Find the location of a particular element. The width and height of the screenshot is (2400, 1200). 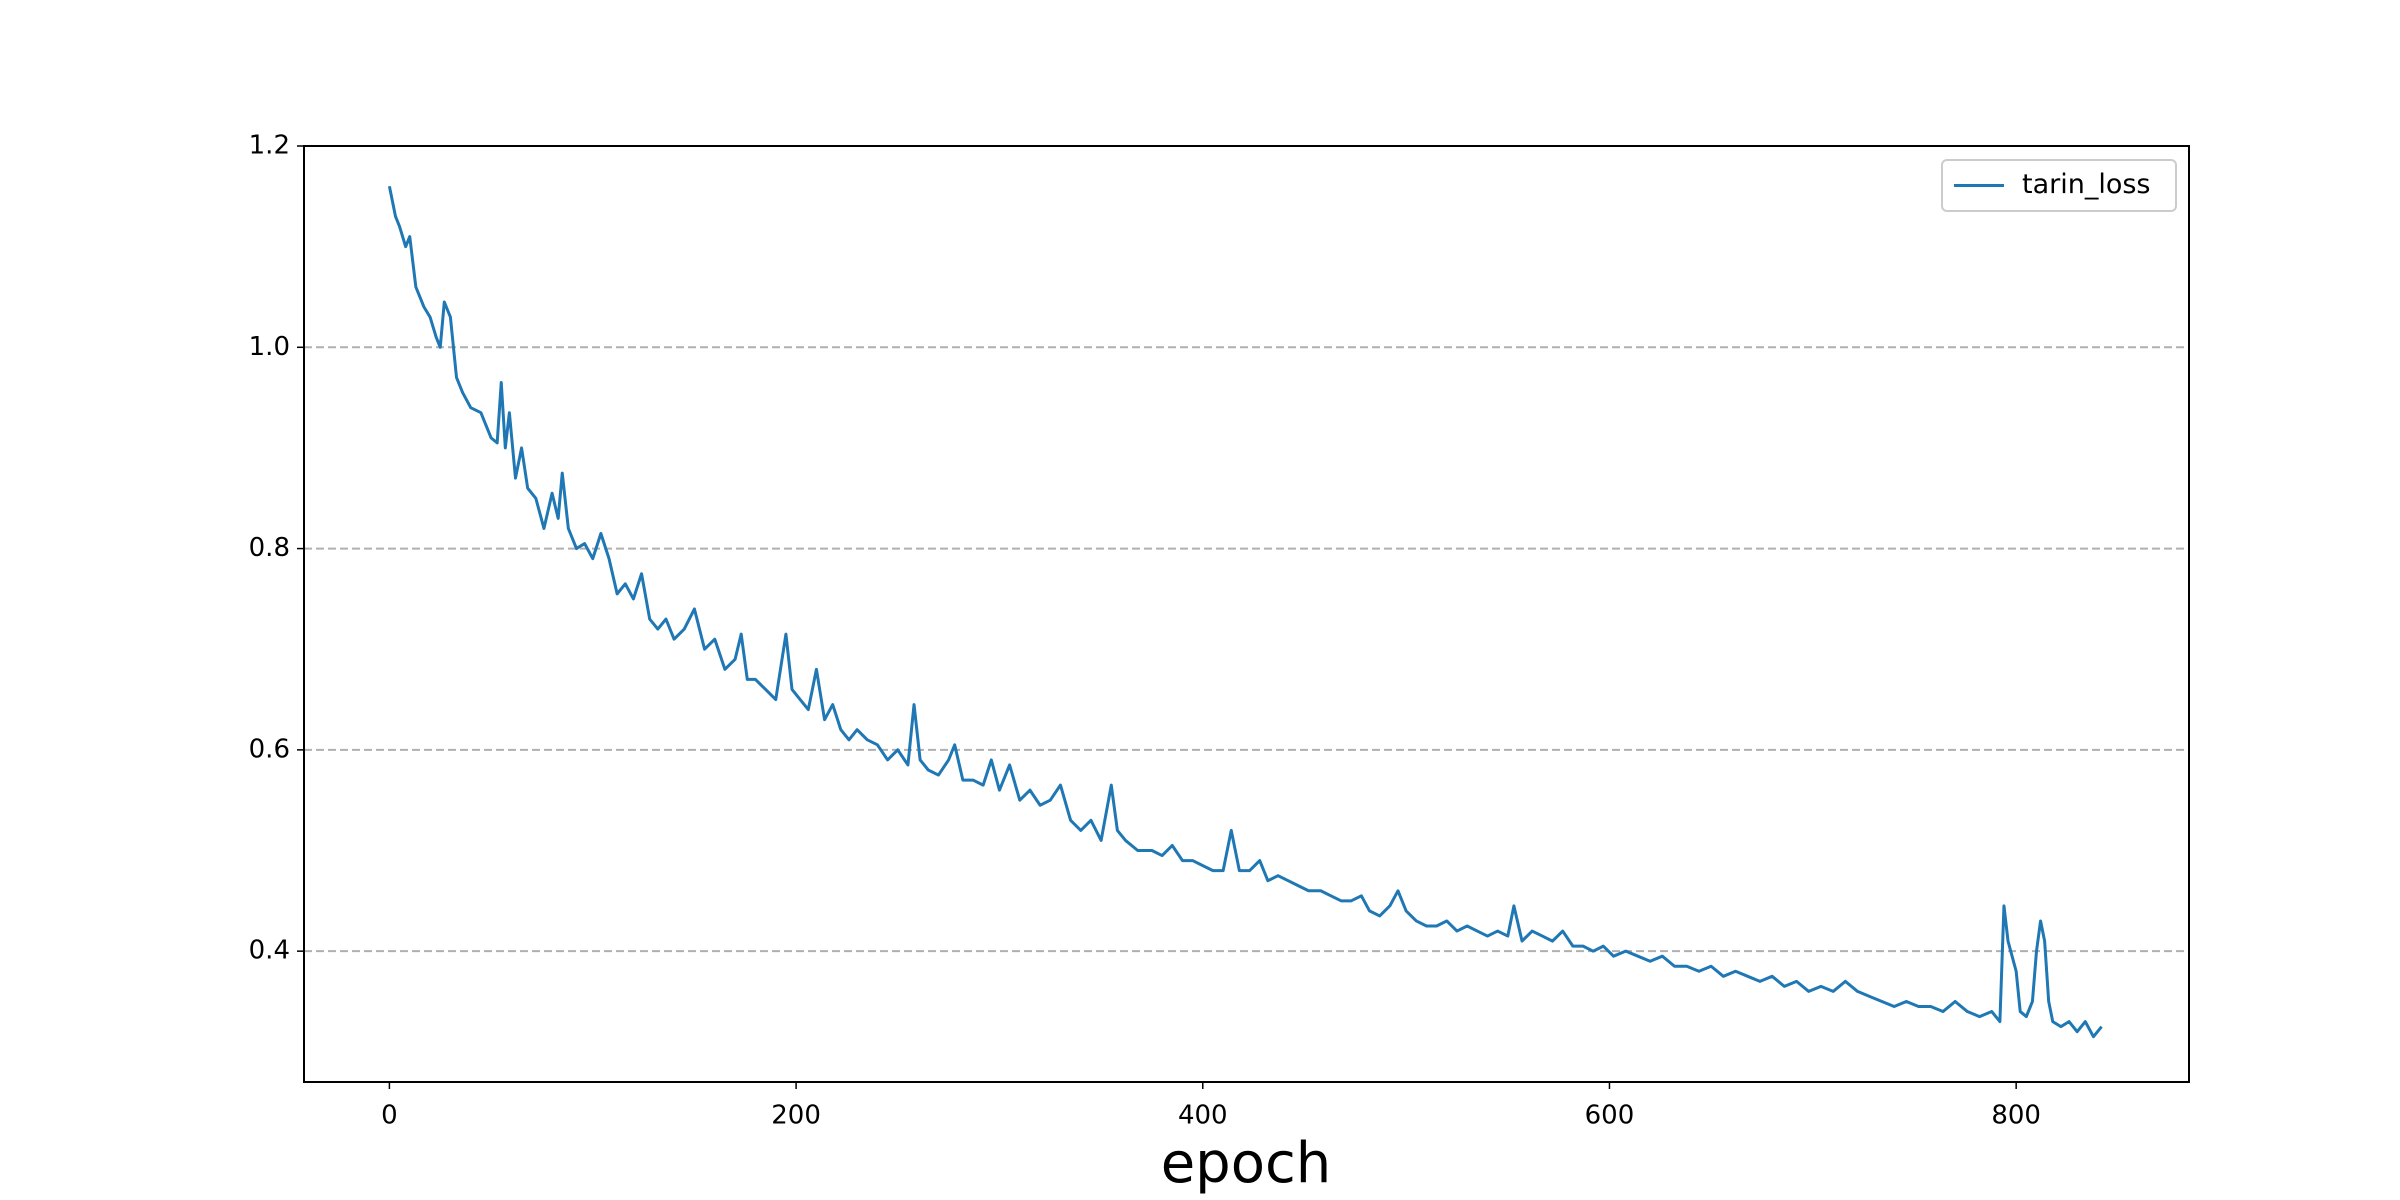

x-tick-label: 800 is located at coordinates (2016, 1116).